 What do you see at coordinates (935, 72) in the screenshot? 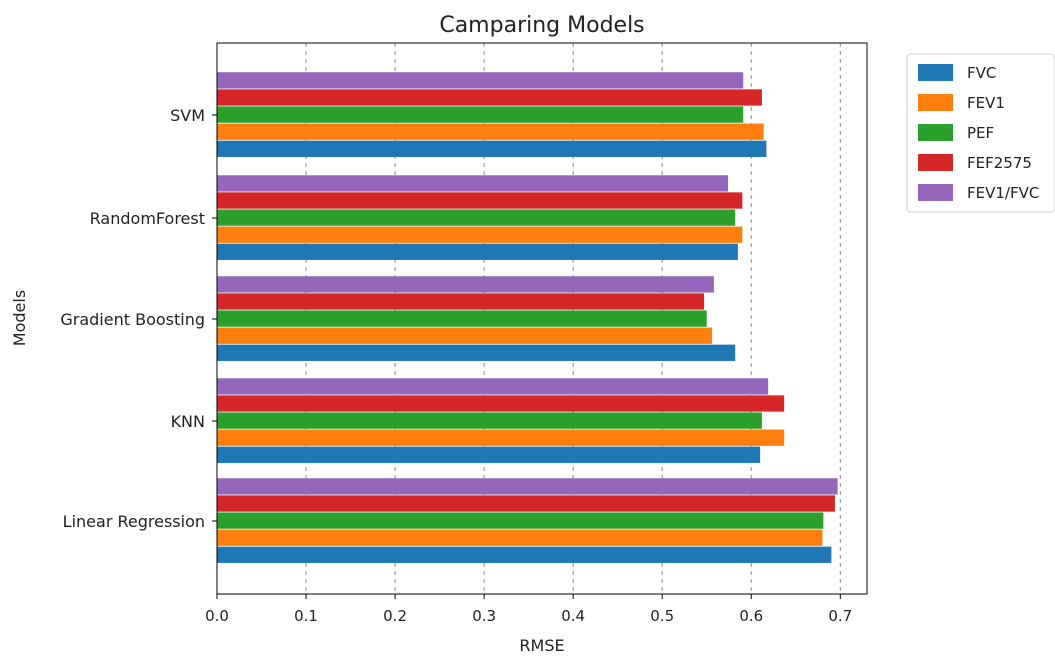
I see `legend-swatch-fvc` at bounding box center [935, 72].